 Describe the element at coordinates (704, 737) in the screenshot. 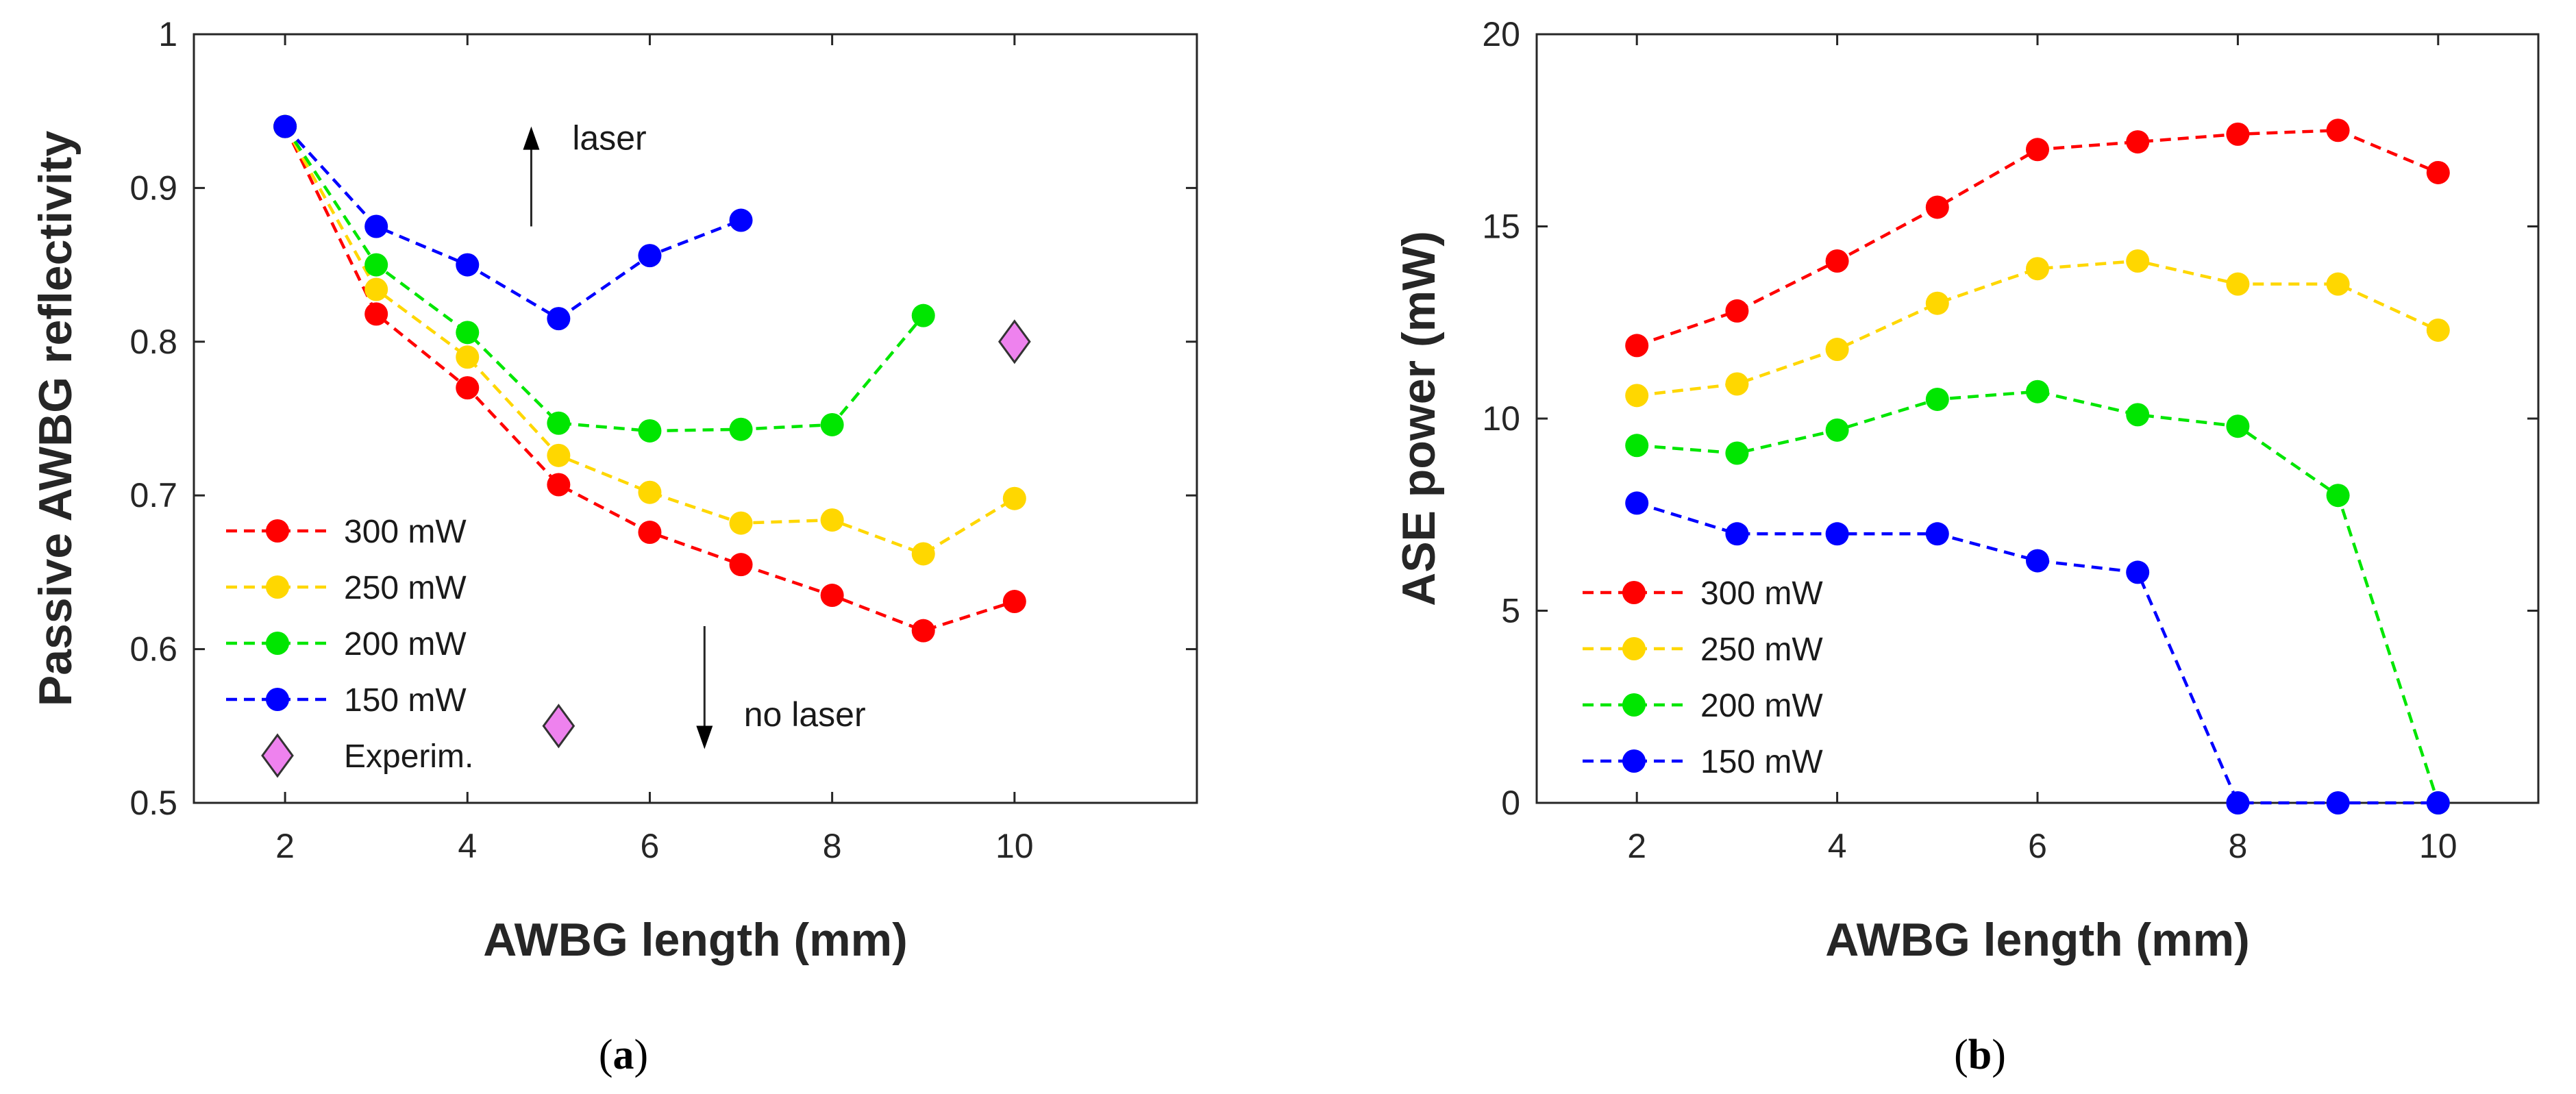

I see `no-laser-arrowhead-icon` at that location.